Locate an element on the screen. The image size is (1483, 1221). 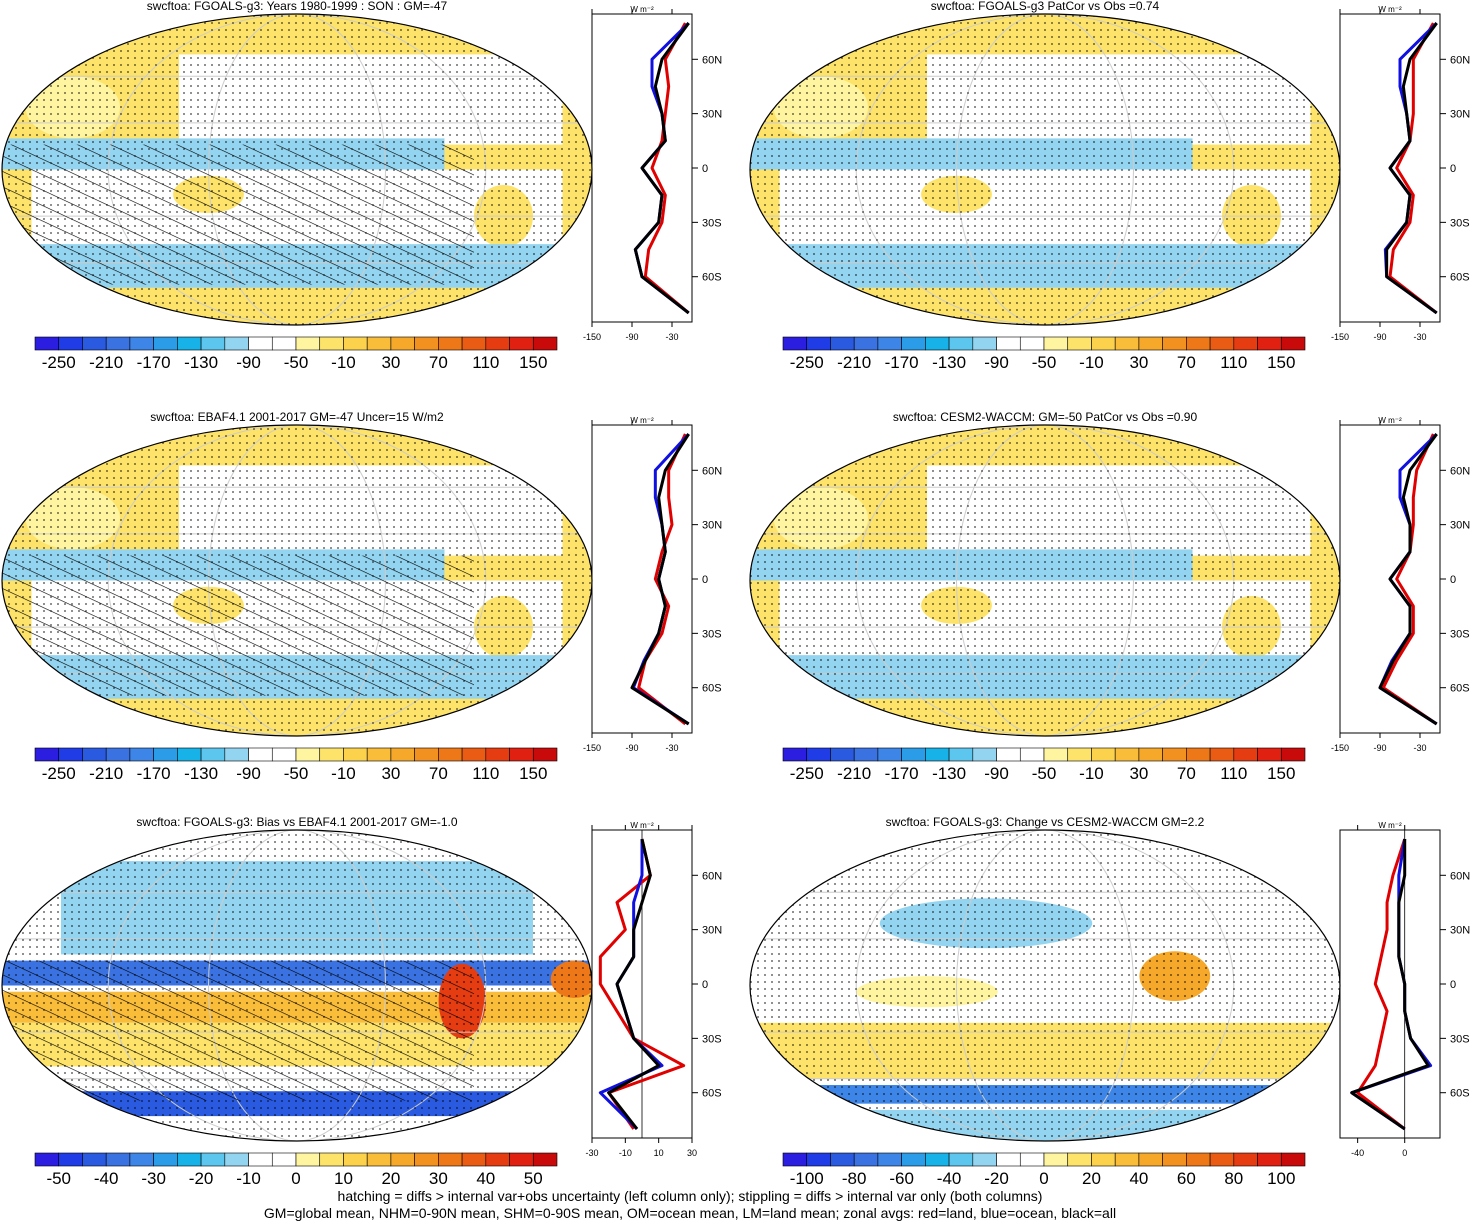
x-tick-label: -10 is located at coordinates (625, 1153).